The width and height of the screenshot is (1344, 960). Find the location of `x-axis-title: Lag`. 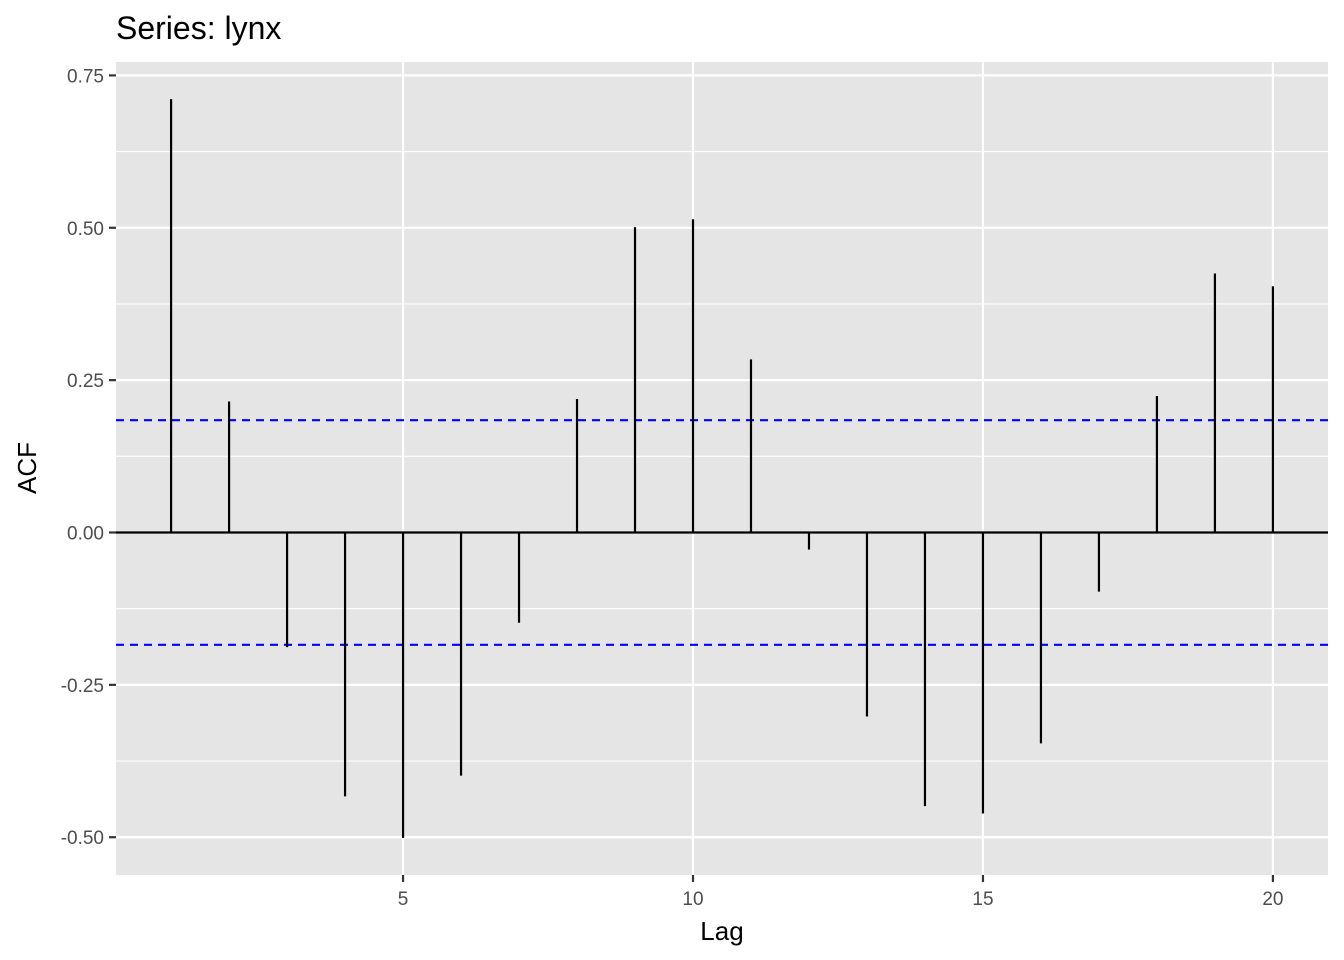

x-axis-title: Lag is located at coordinates (721, 931).